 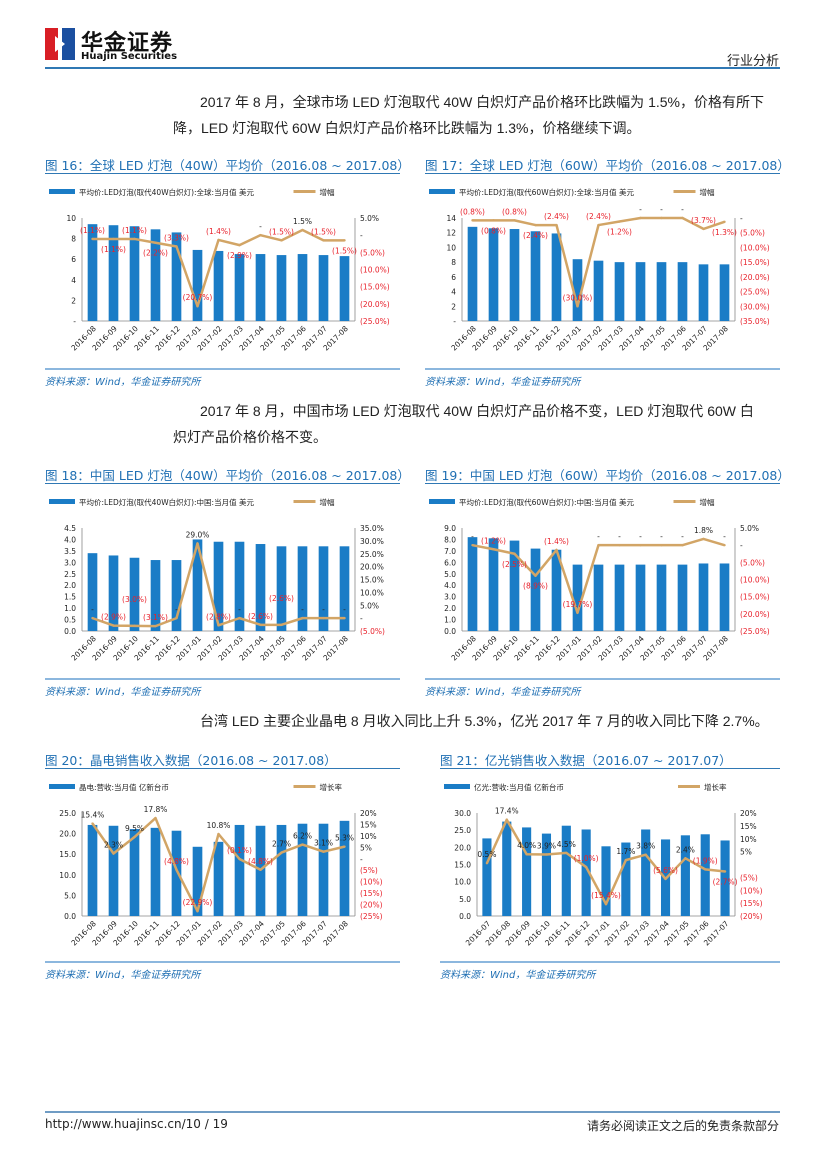 What do you see at coordinates (493, 230) in the screenshot?
I see `growth-data-label: (0.8%)` at bounding box center [493, 230].